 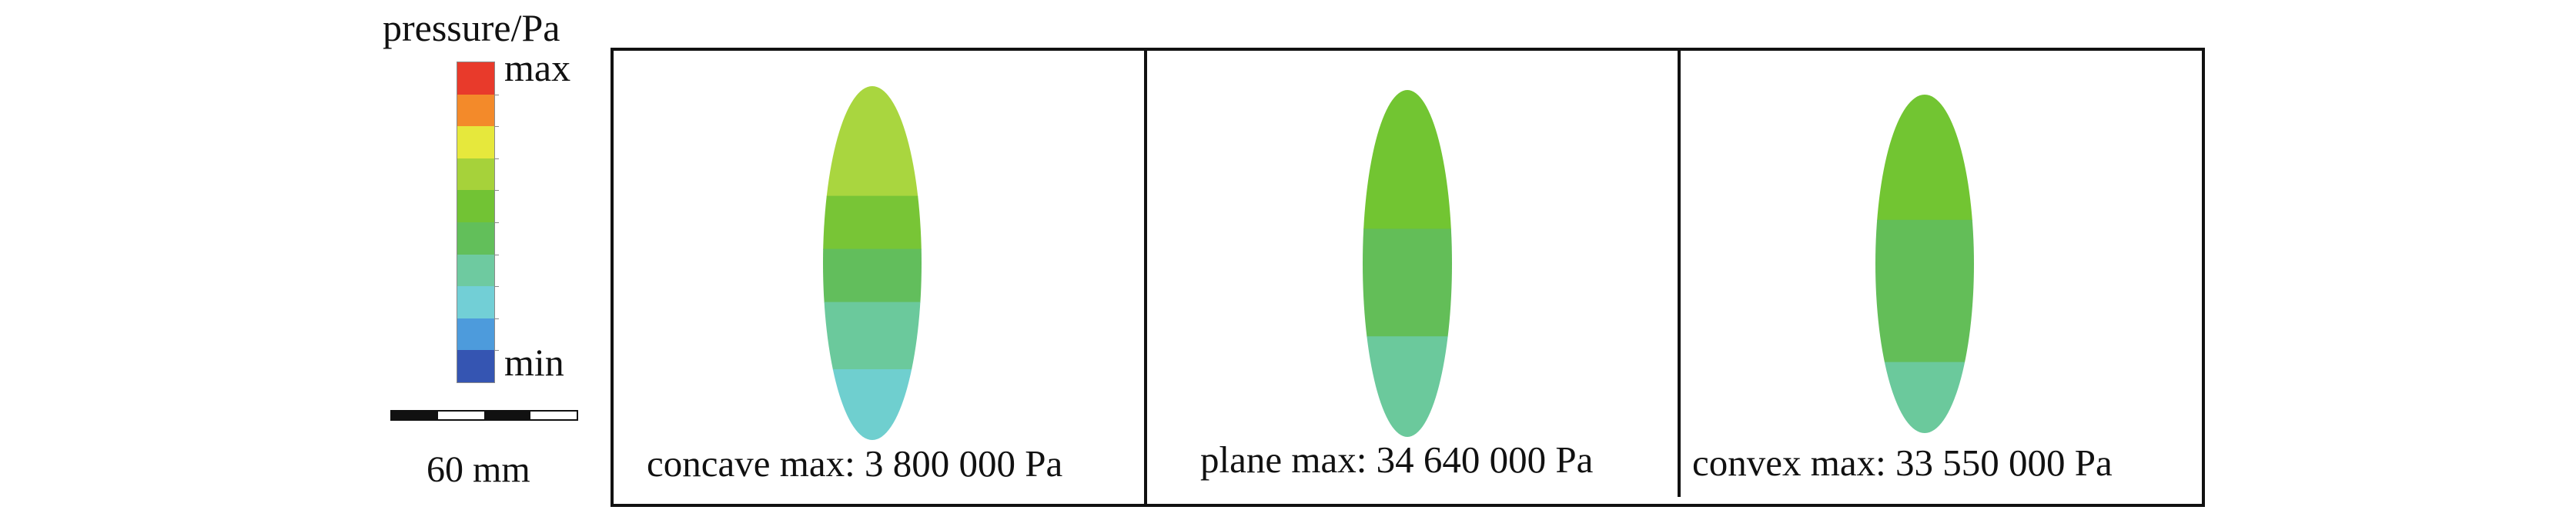 I want to click on color-scale-bar, so click(x=478, y=222).